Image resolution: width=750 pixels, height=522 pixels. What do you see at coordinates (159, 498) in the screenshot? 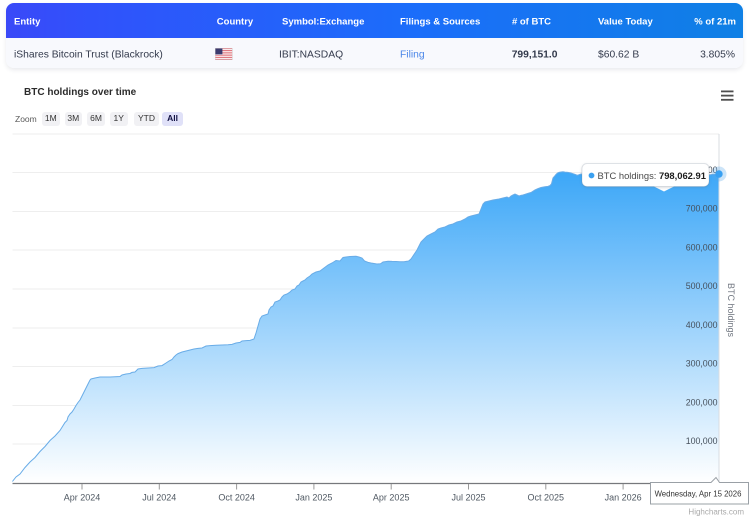
I see `svg-text: Jul 2024` at bounding box center [159, 498].